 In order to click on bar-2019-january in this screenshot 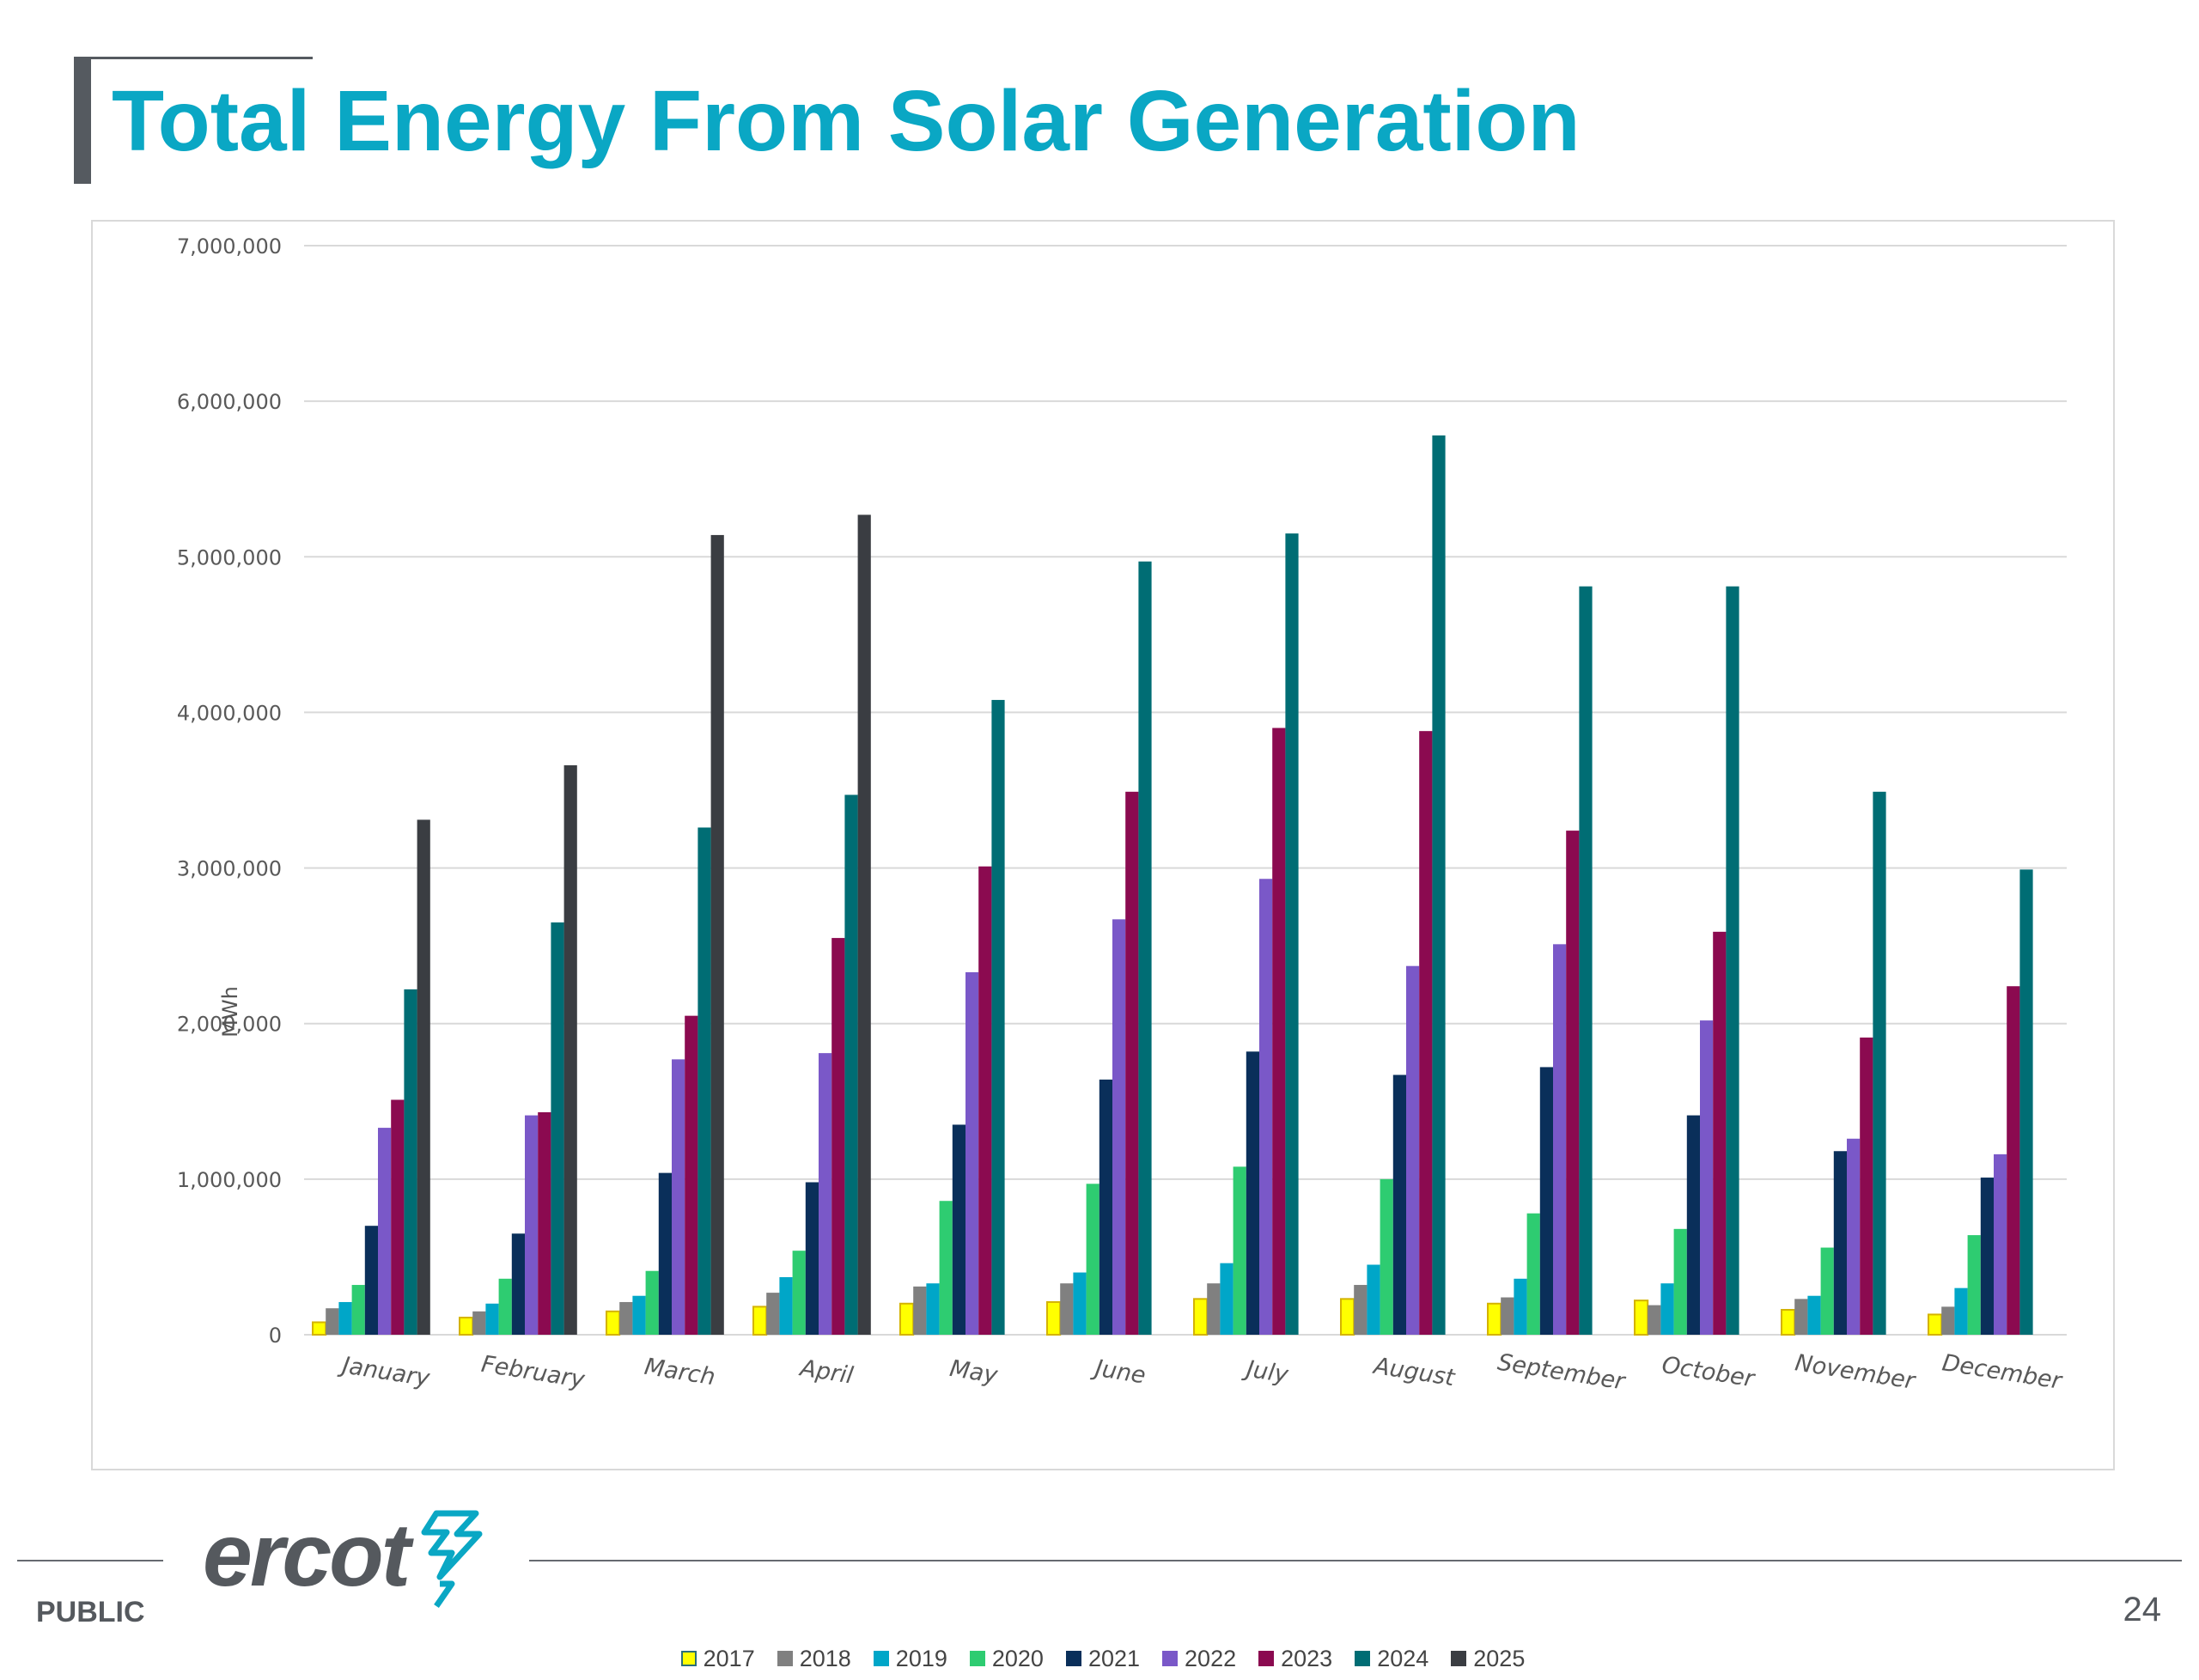, I will do `click(345, 1318)`.